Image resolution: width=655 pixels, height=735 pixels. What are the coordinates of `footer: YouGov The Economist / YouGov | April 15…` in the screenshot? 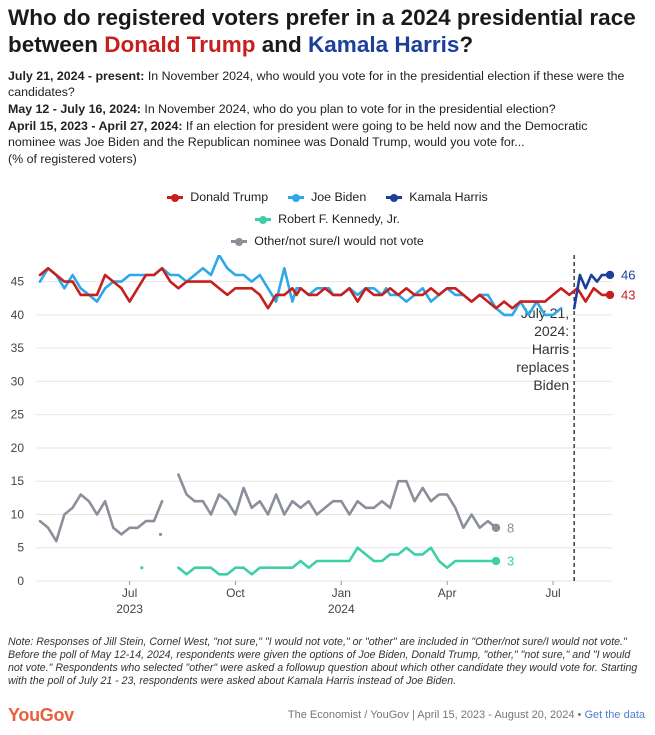 It's located at (326, 715).